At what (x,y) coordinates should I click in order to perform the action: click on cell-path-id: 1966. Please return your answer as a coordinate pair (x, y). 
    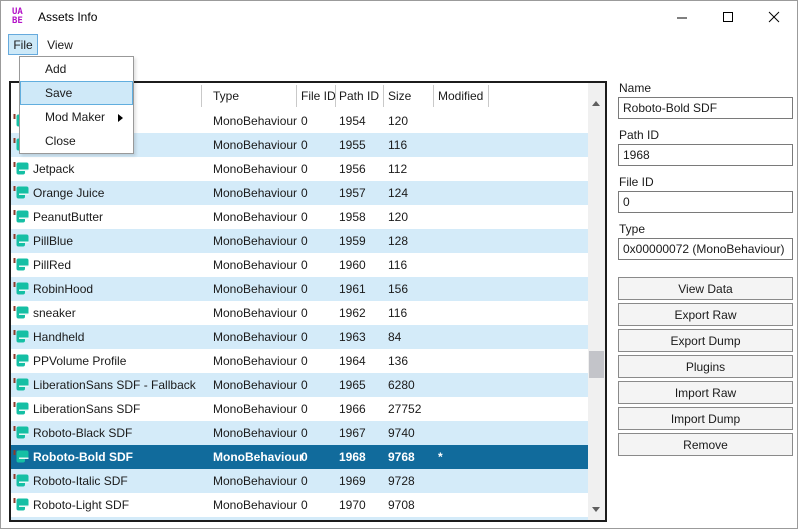
    Looking at the image, I should click on (352, 409).